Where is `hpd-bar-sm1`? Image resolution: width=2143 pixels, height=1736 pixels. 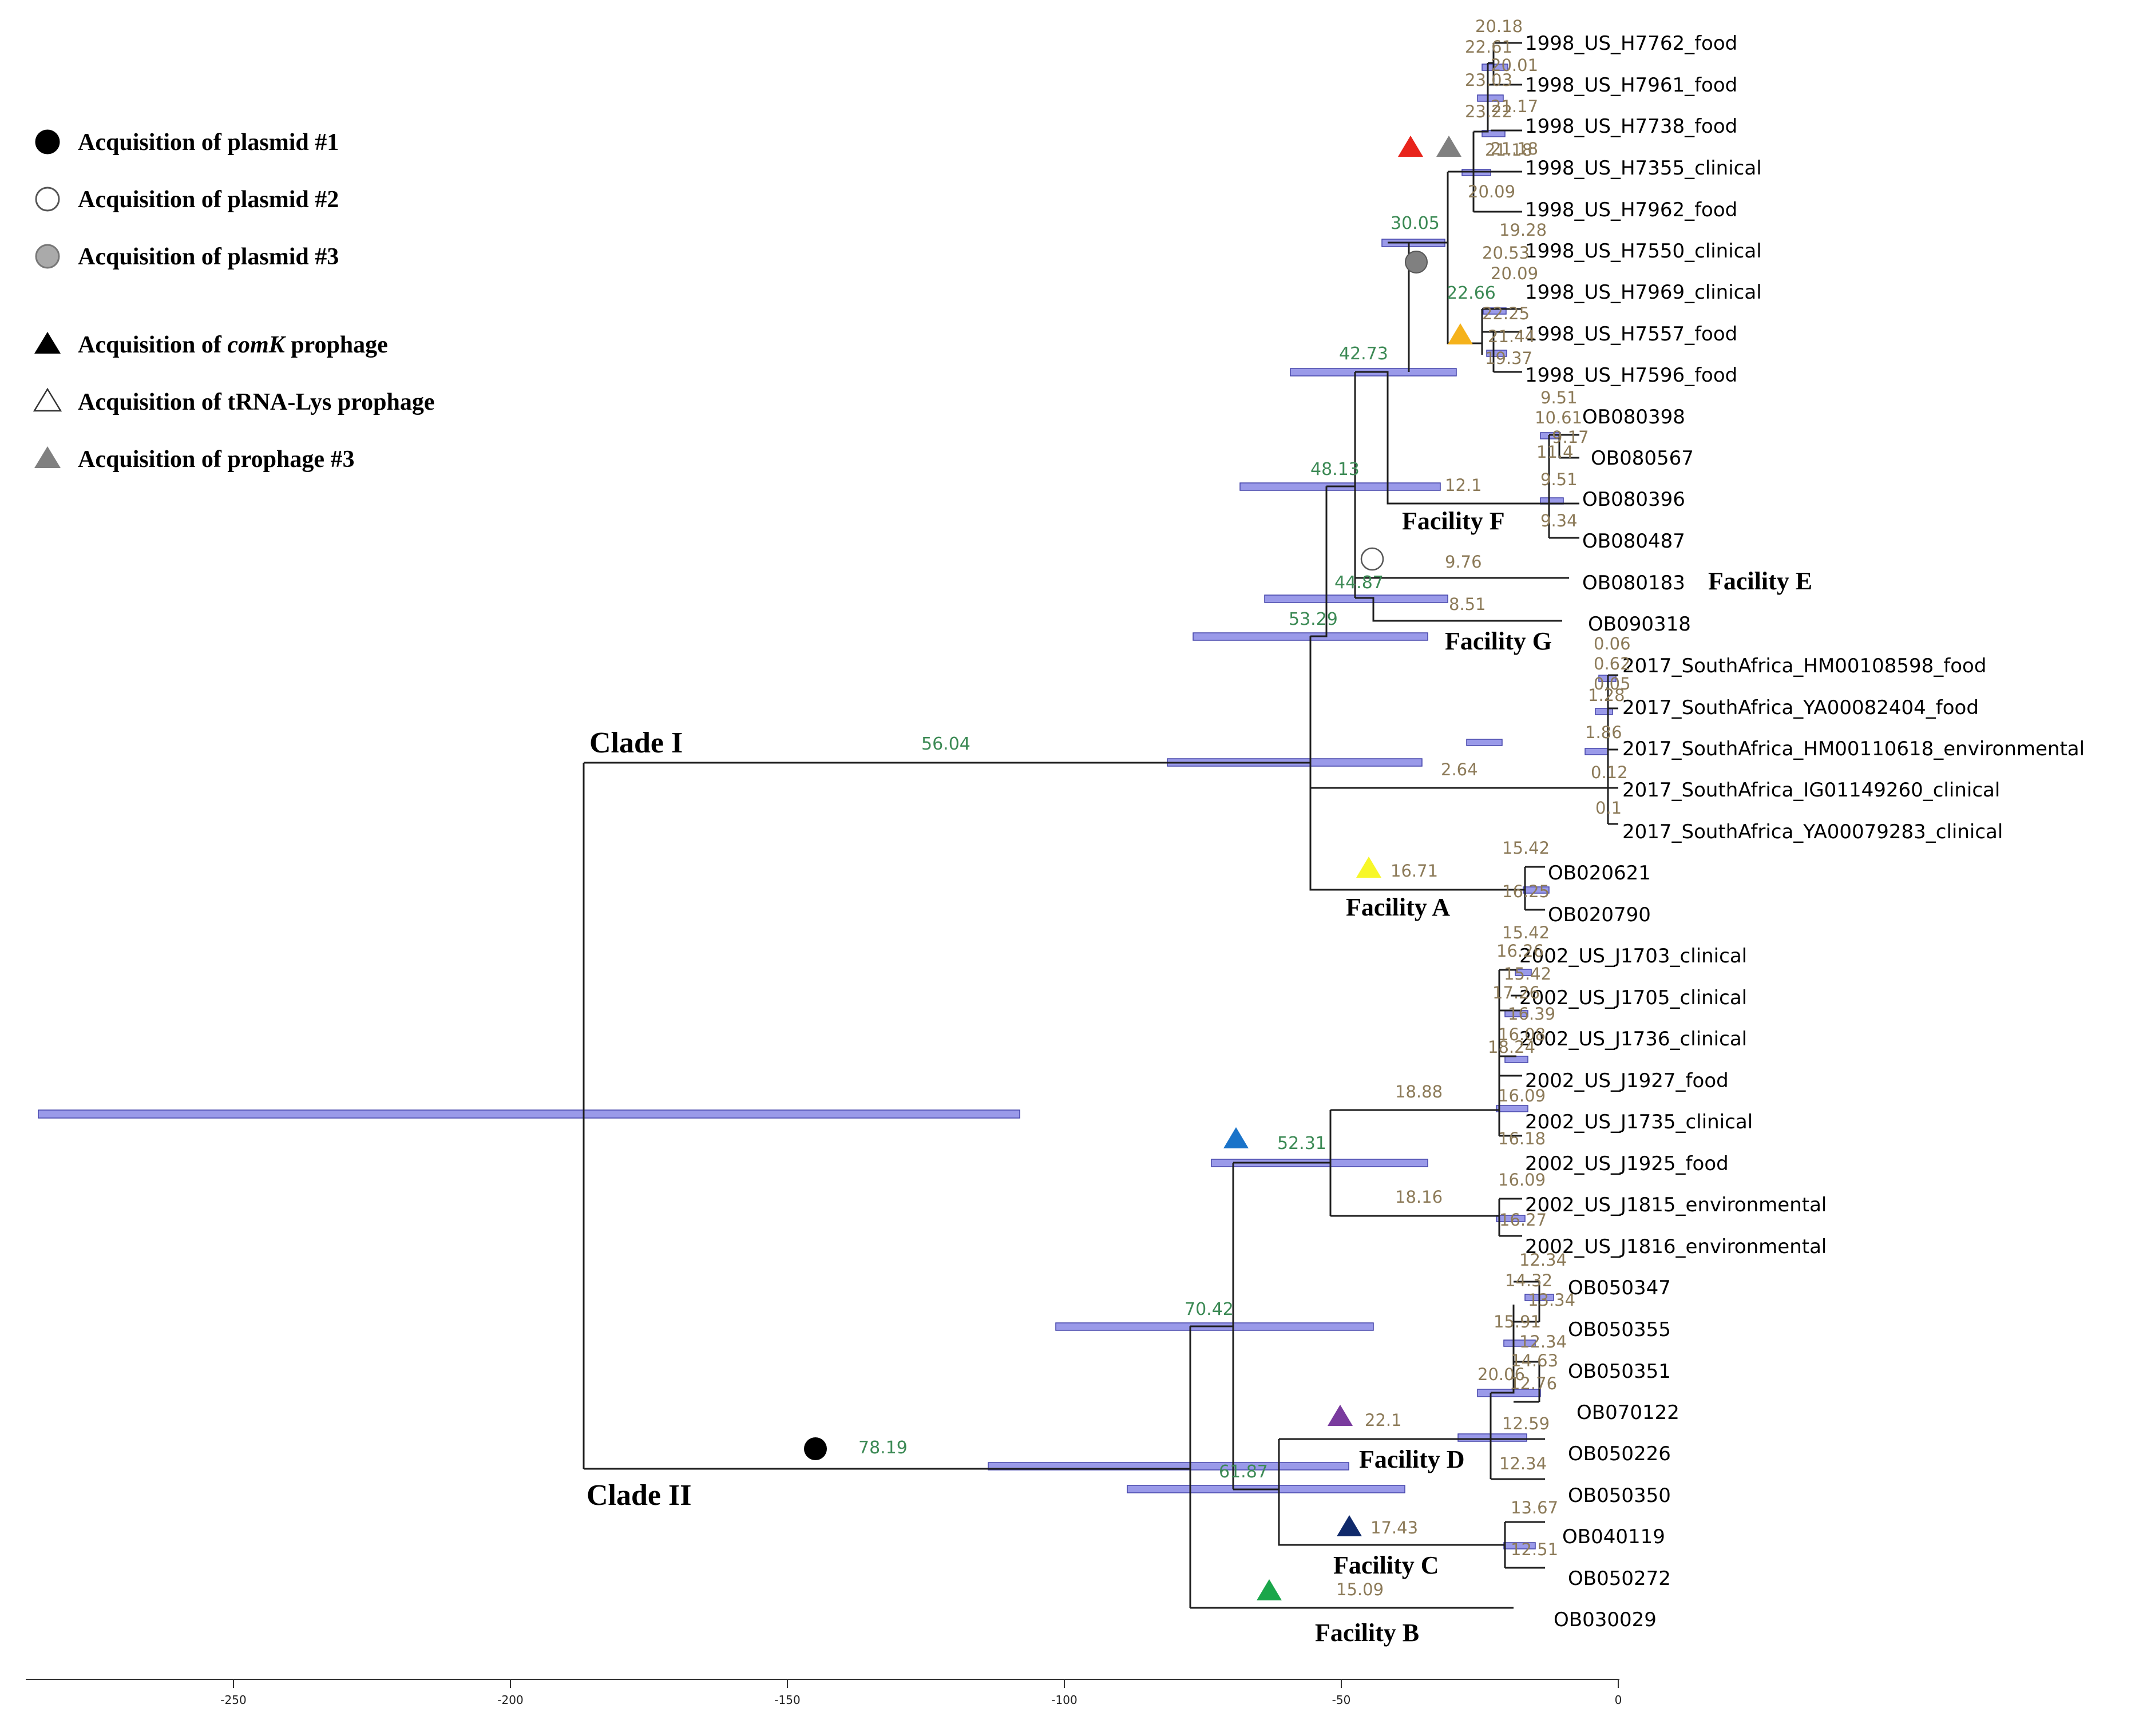 hpd-bar-sm1 is located at coordinates (1484, 743).